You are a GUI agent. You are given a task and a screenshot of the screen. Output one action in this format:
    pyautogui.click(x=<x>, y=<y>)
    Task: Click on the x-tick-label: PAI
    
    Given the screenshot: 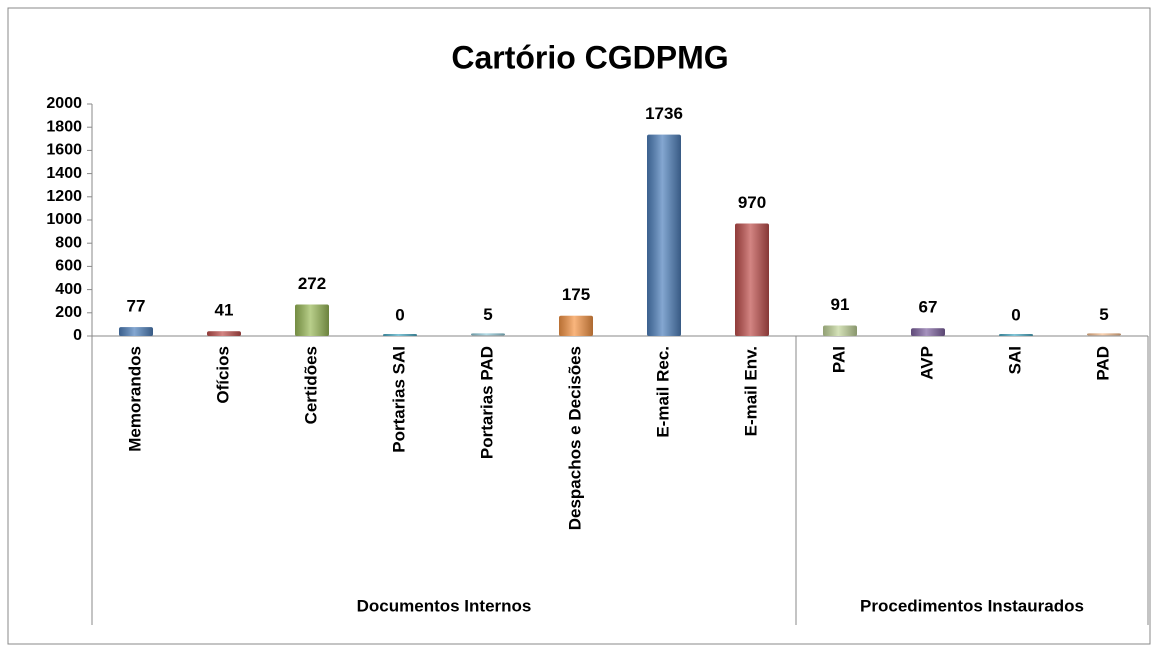 What is the action you would take?
    pyautogui.click(x=838, y=359)
    